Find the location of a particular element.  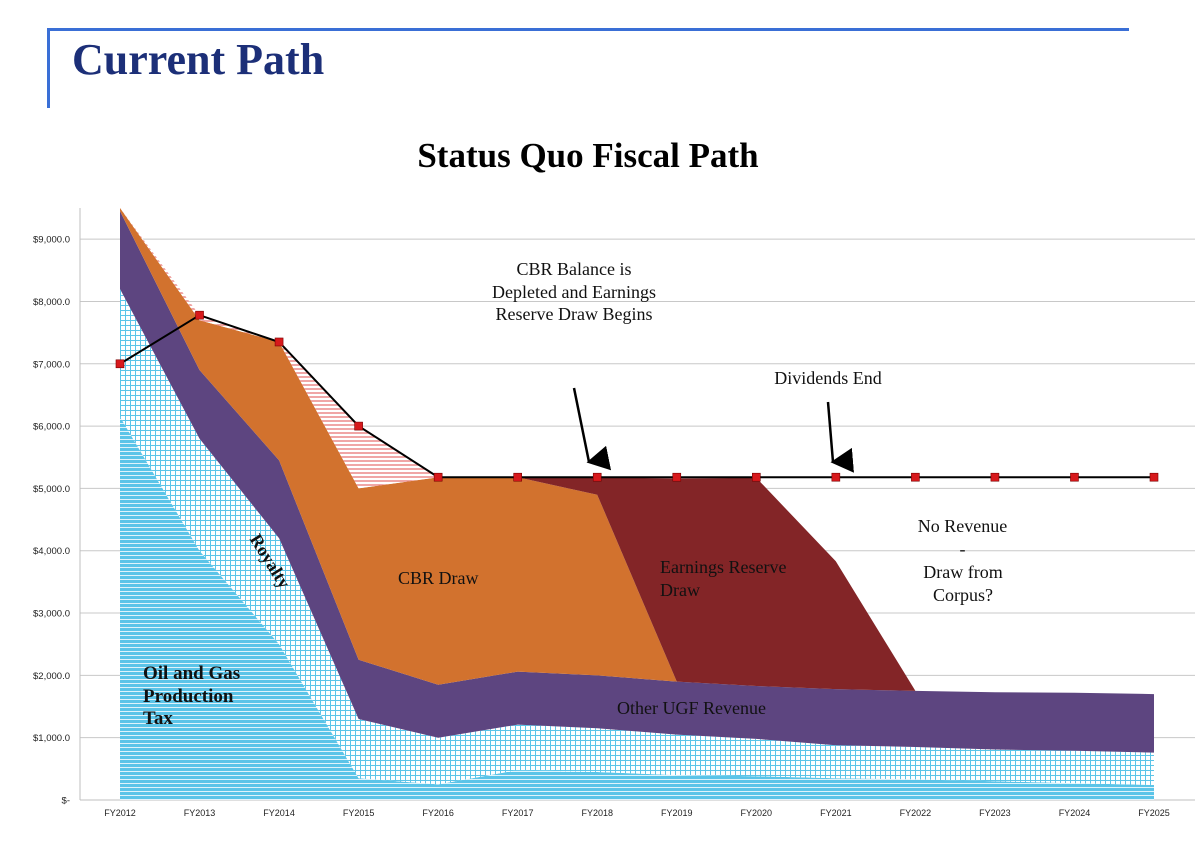

x-tick-label: FY2020 is located at coordinates (757, 813).